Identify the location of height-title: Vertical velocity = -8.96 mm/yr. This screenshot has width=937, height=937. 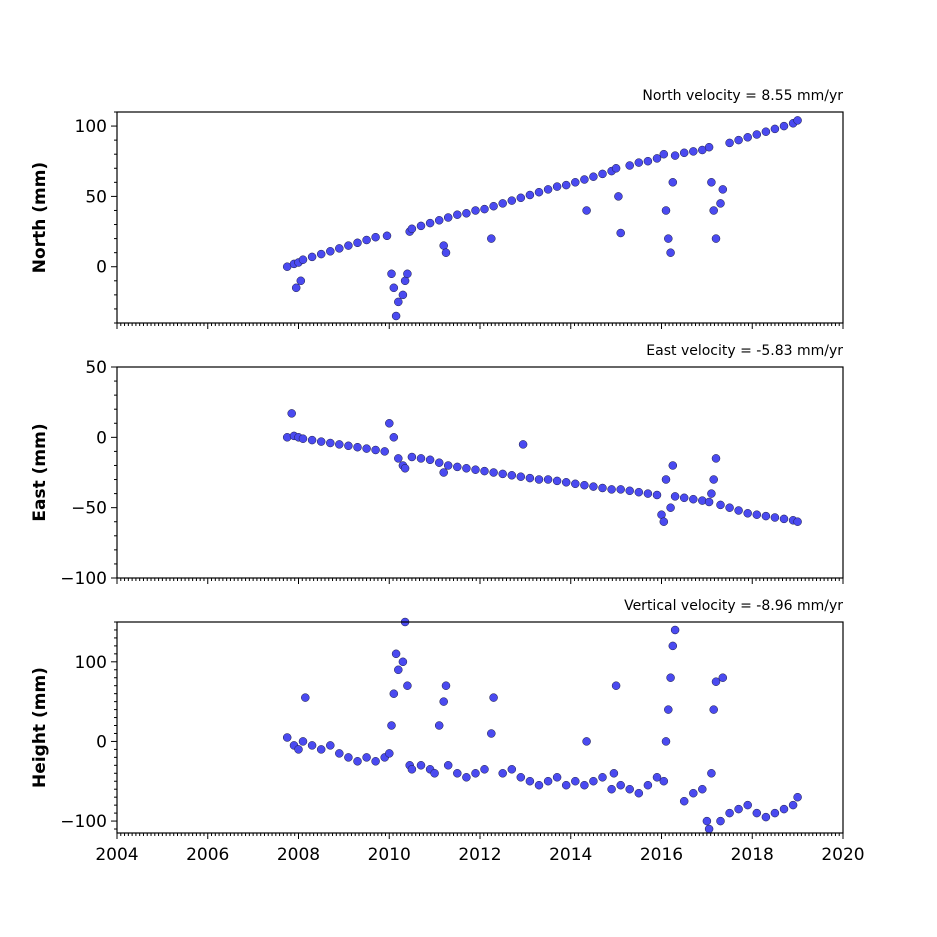
(733, 606).